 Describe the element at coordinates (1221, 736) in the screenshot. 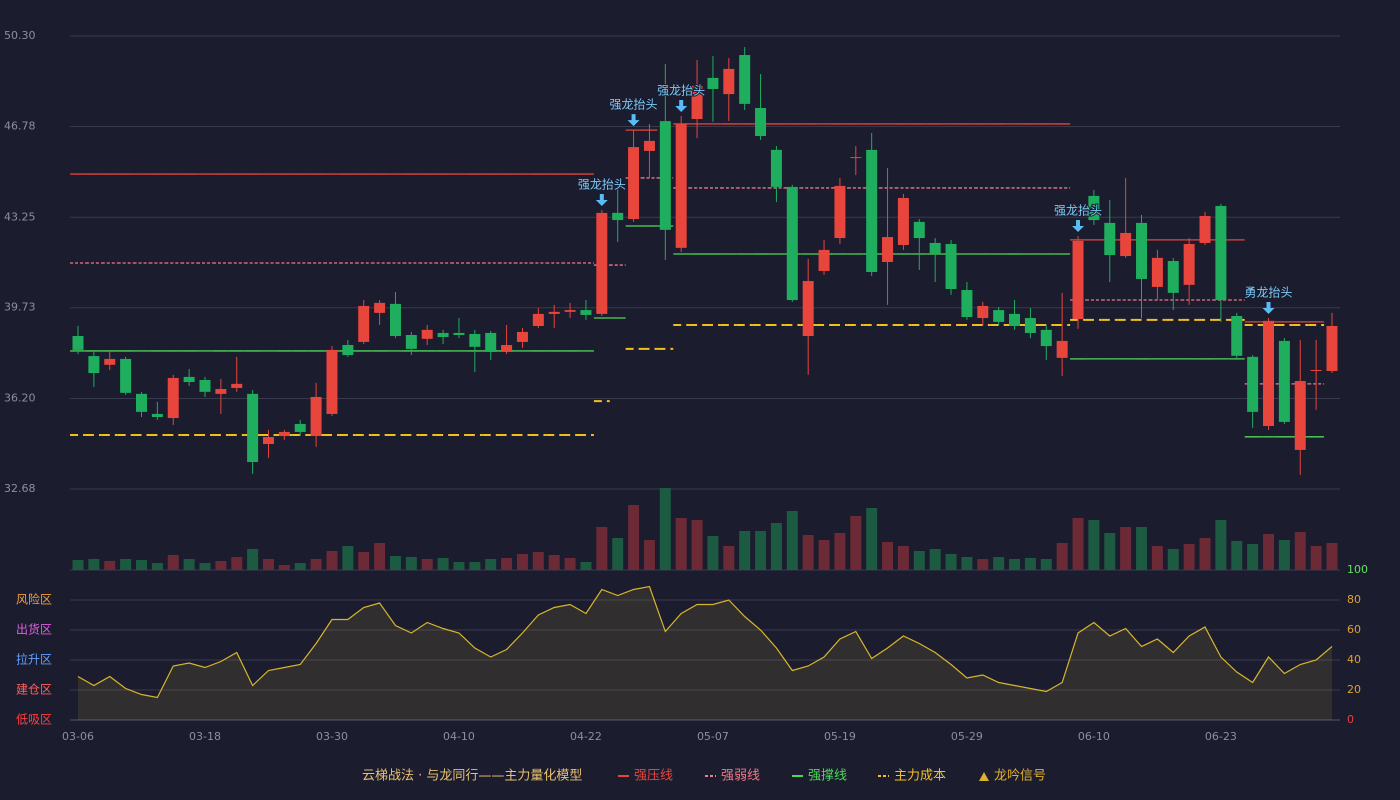

I see `x-tick-label: 06-23` at that location.